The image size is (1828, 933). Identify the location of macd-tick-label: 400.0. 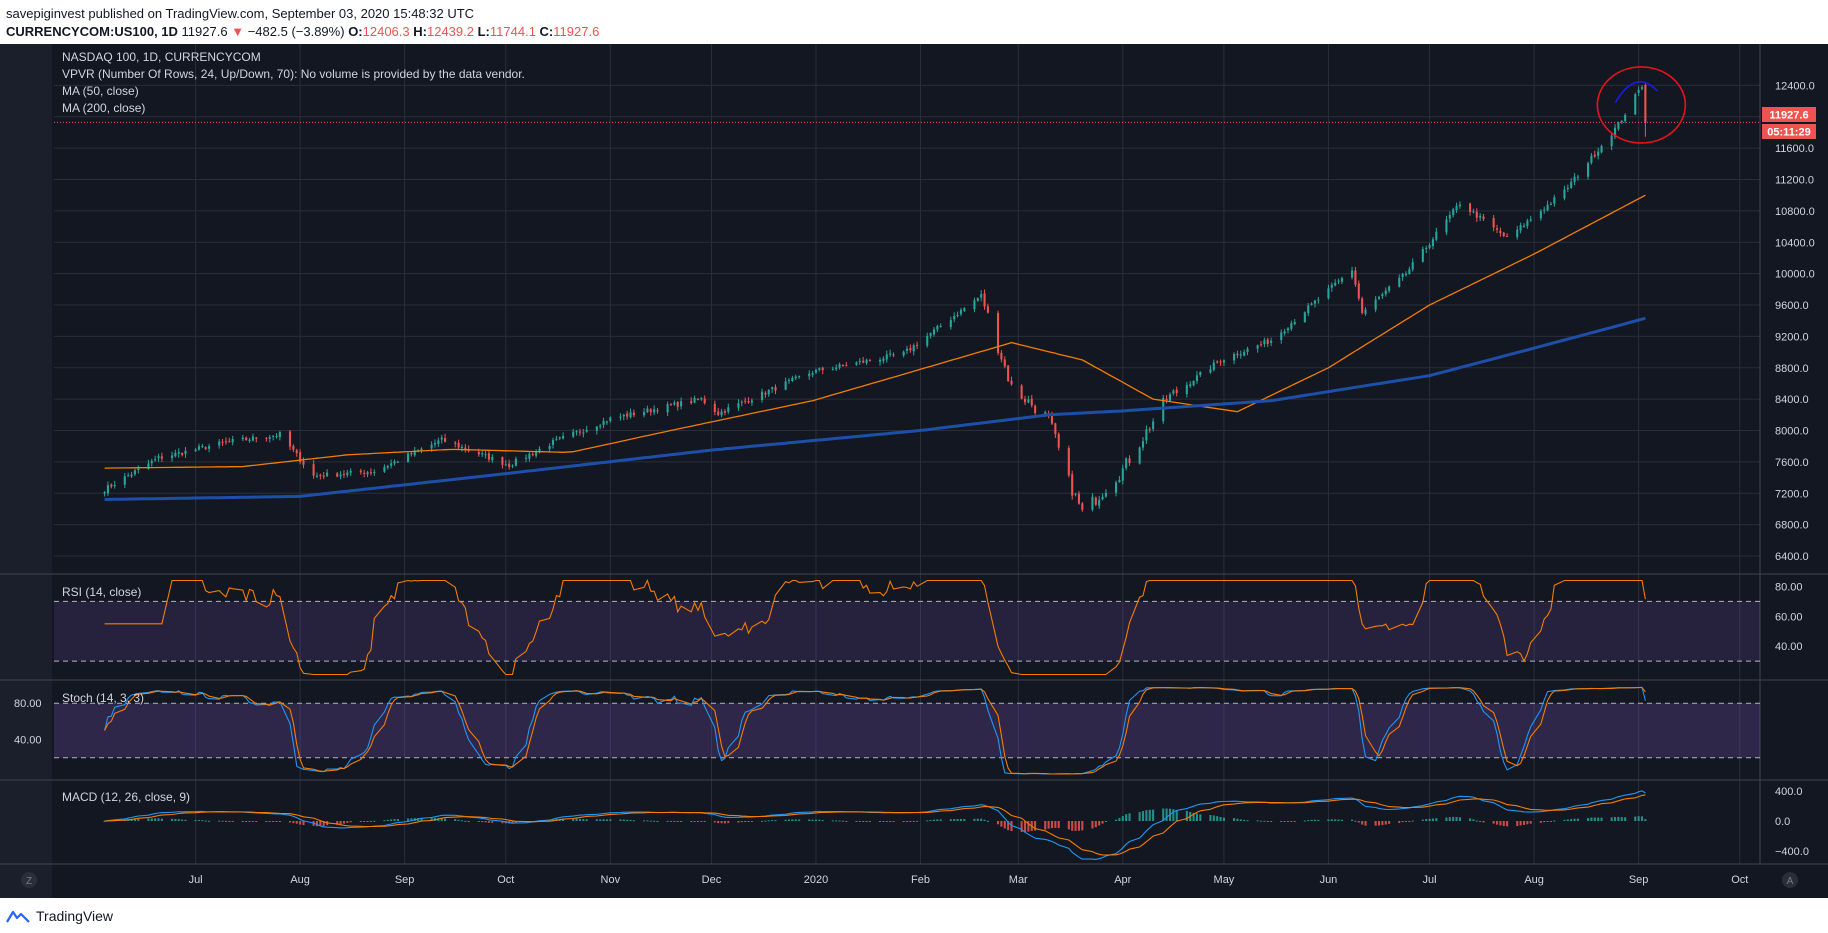
(1789, 792).